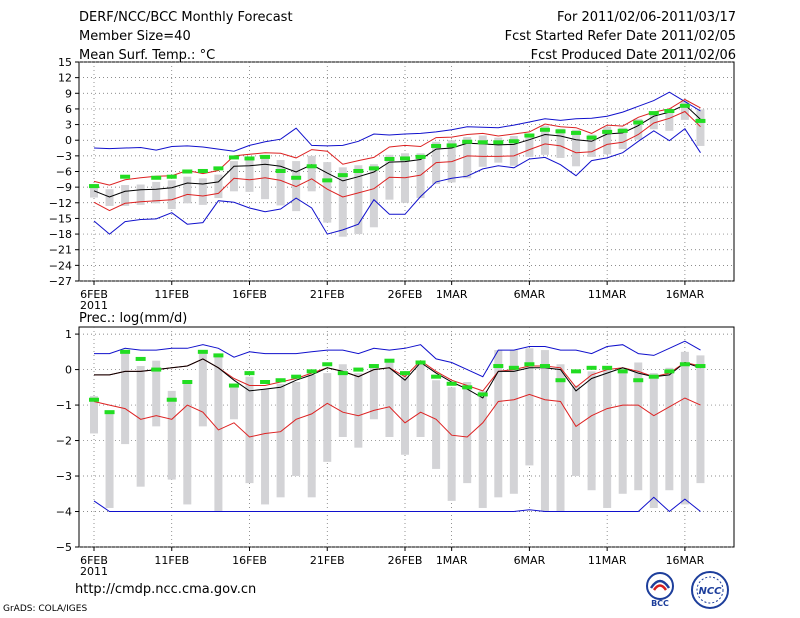 The image size is (800, 618). Describe the element at coordinates (94, 571) in the screenshot. I see `precipitation-xtick-year: 2011` at that location.